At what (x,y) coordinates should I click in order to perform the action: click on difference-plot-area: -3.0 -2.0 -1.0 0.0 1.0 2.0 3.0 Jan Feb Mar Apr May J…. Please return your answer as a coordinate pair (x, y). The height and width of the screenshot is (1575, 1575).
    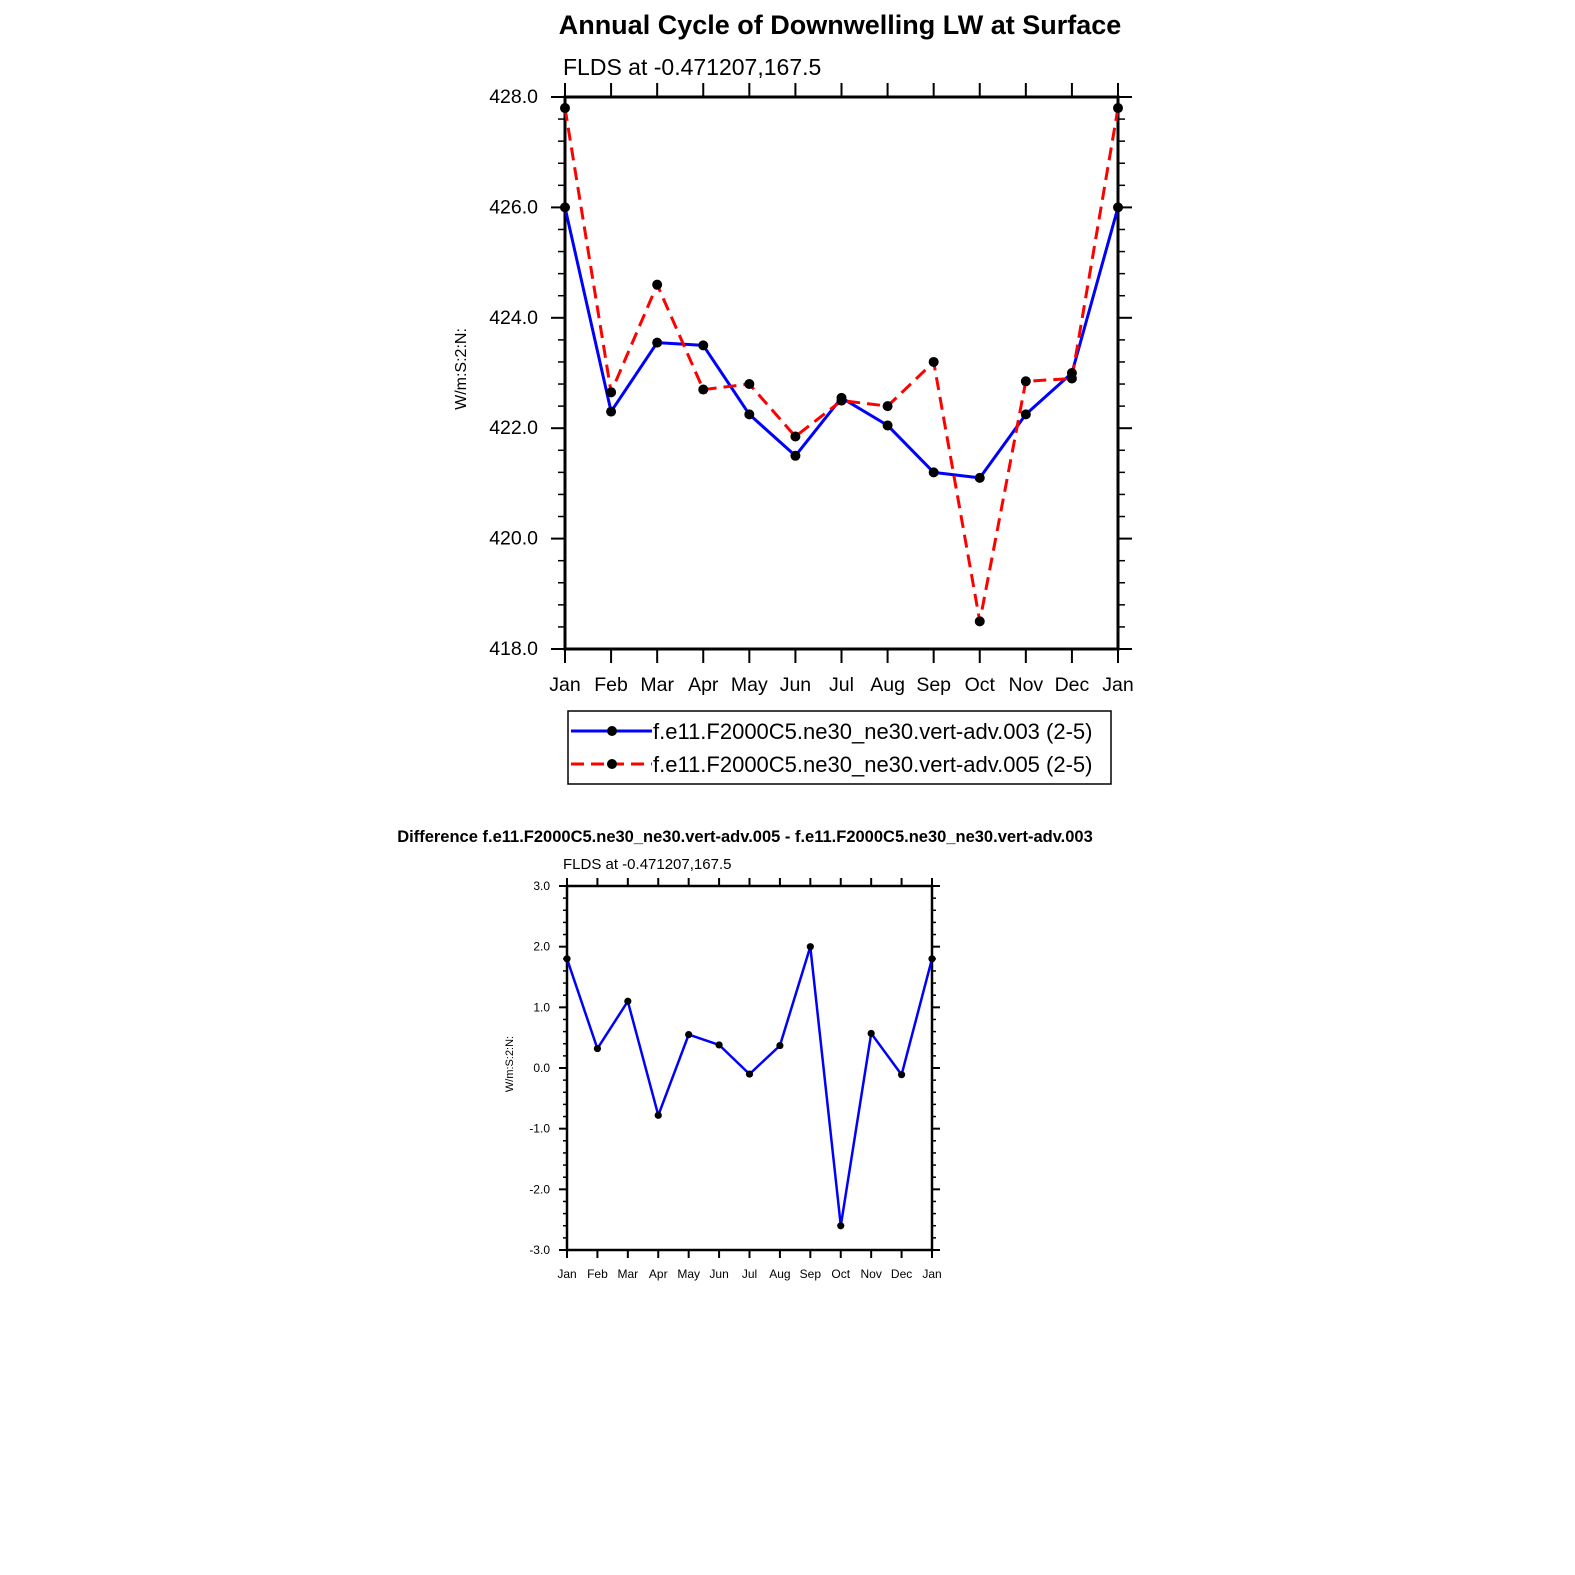
    Looking at the image, I should click on (735, 1079).